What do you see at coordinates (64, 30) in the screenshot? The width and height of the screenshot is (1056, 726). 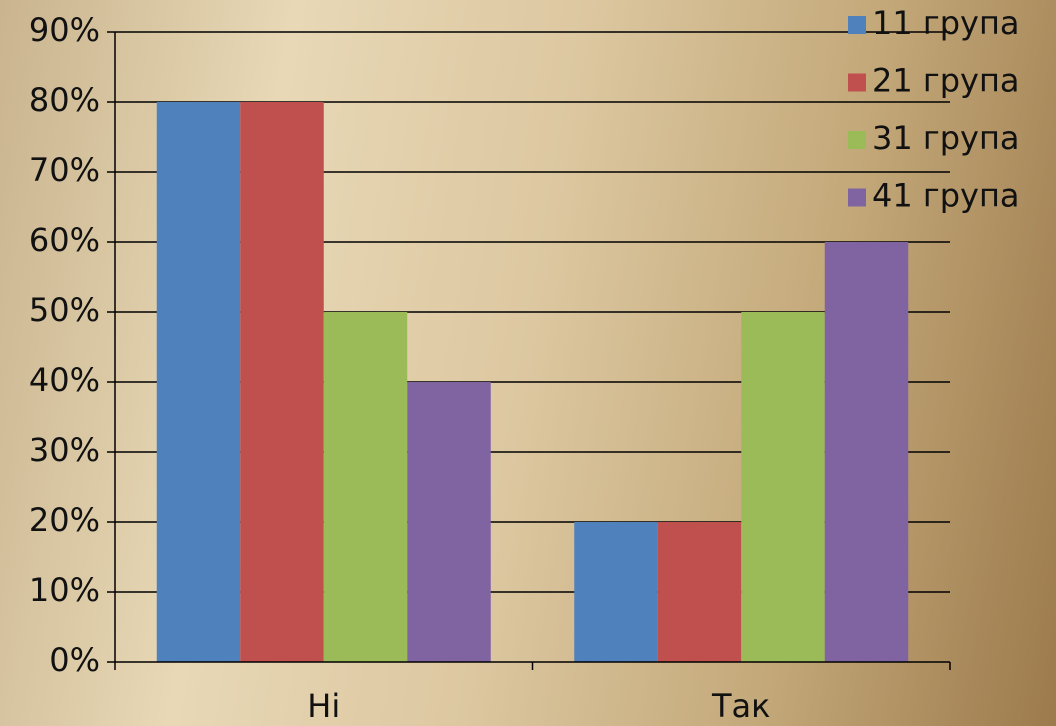 I see `y-tick-label: 90%` at bounding box center [64, 30].